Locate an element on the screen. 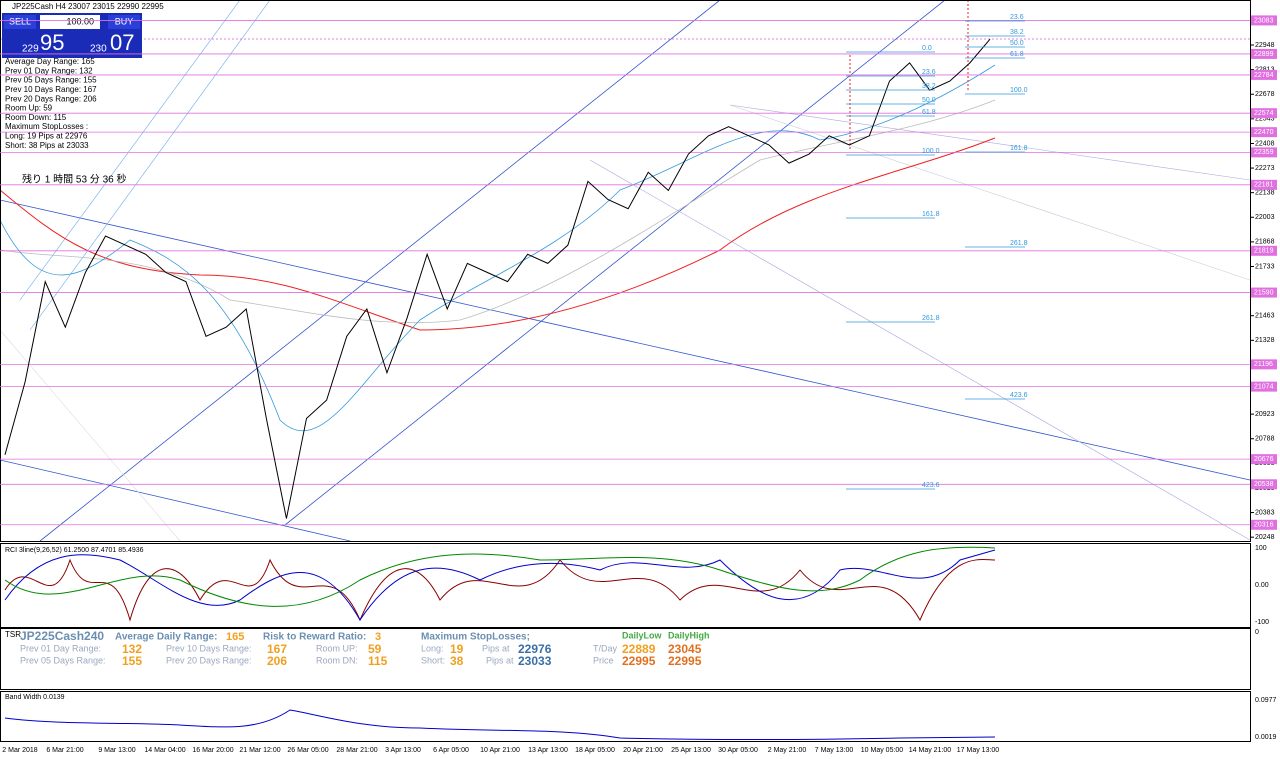 The height and width of the screenshot is (759, 1280). buy-price-small: 230 is located at coordinates (98, 49).